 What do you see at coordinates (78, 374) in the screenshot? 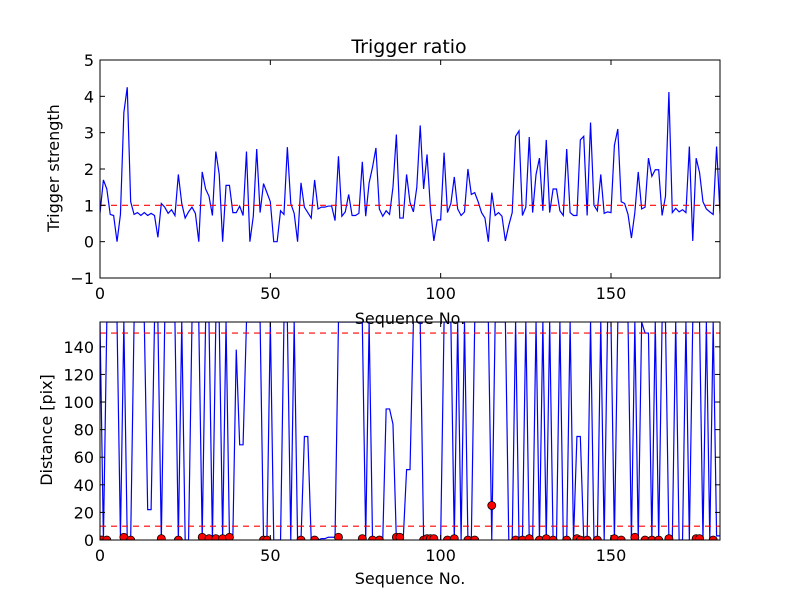
I see `y-tick-label: 120` at bounding box center [78, 374].